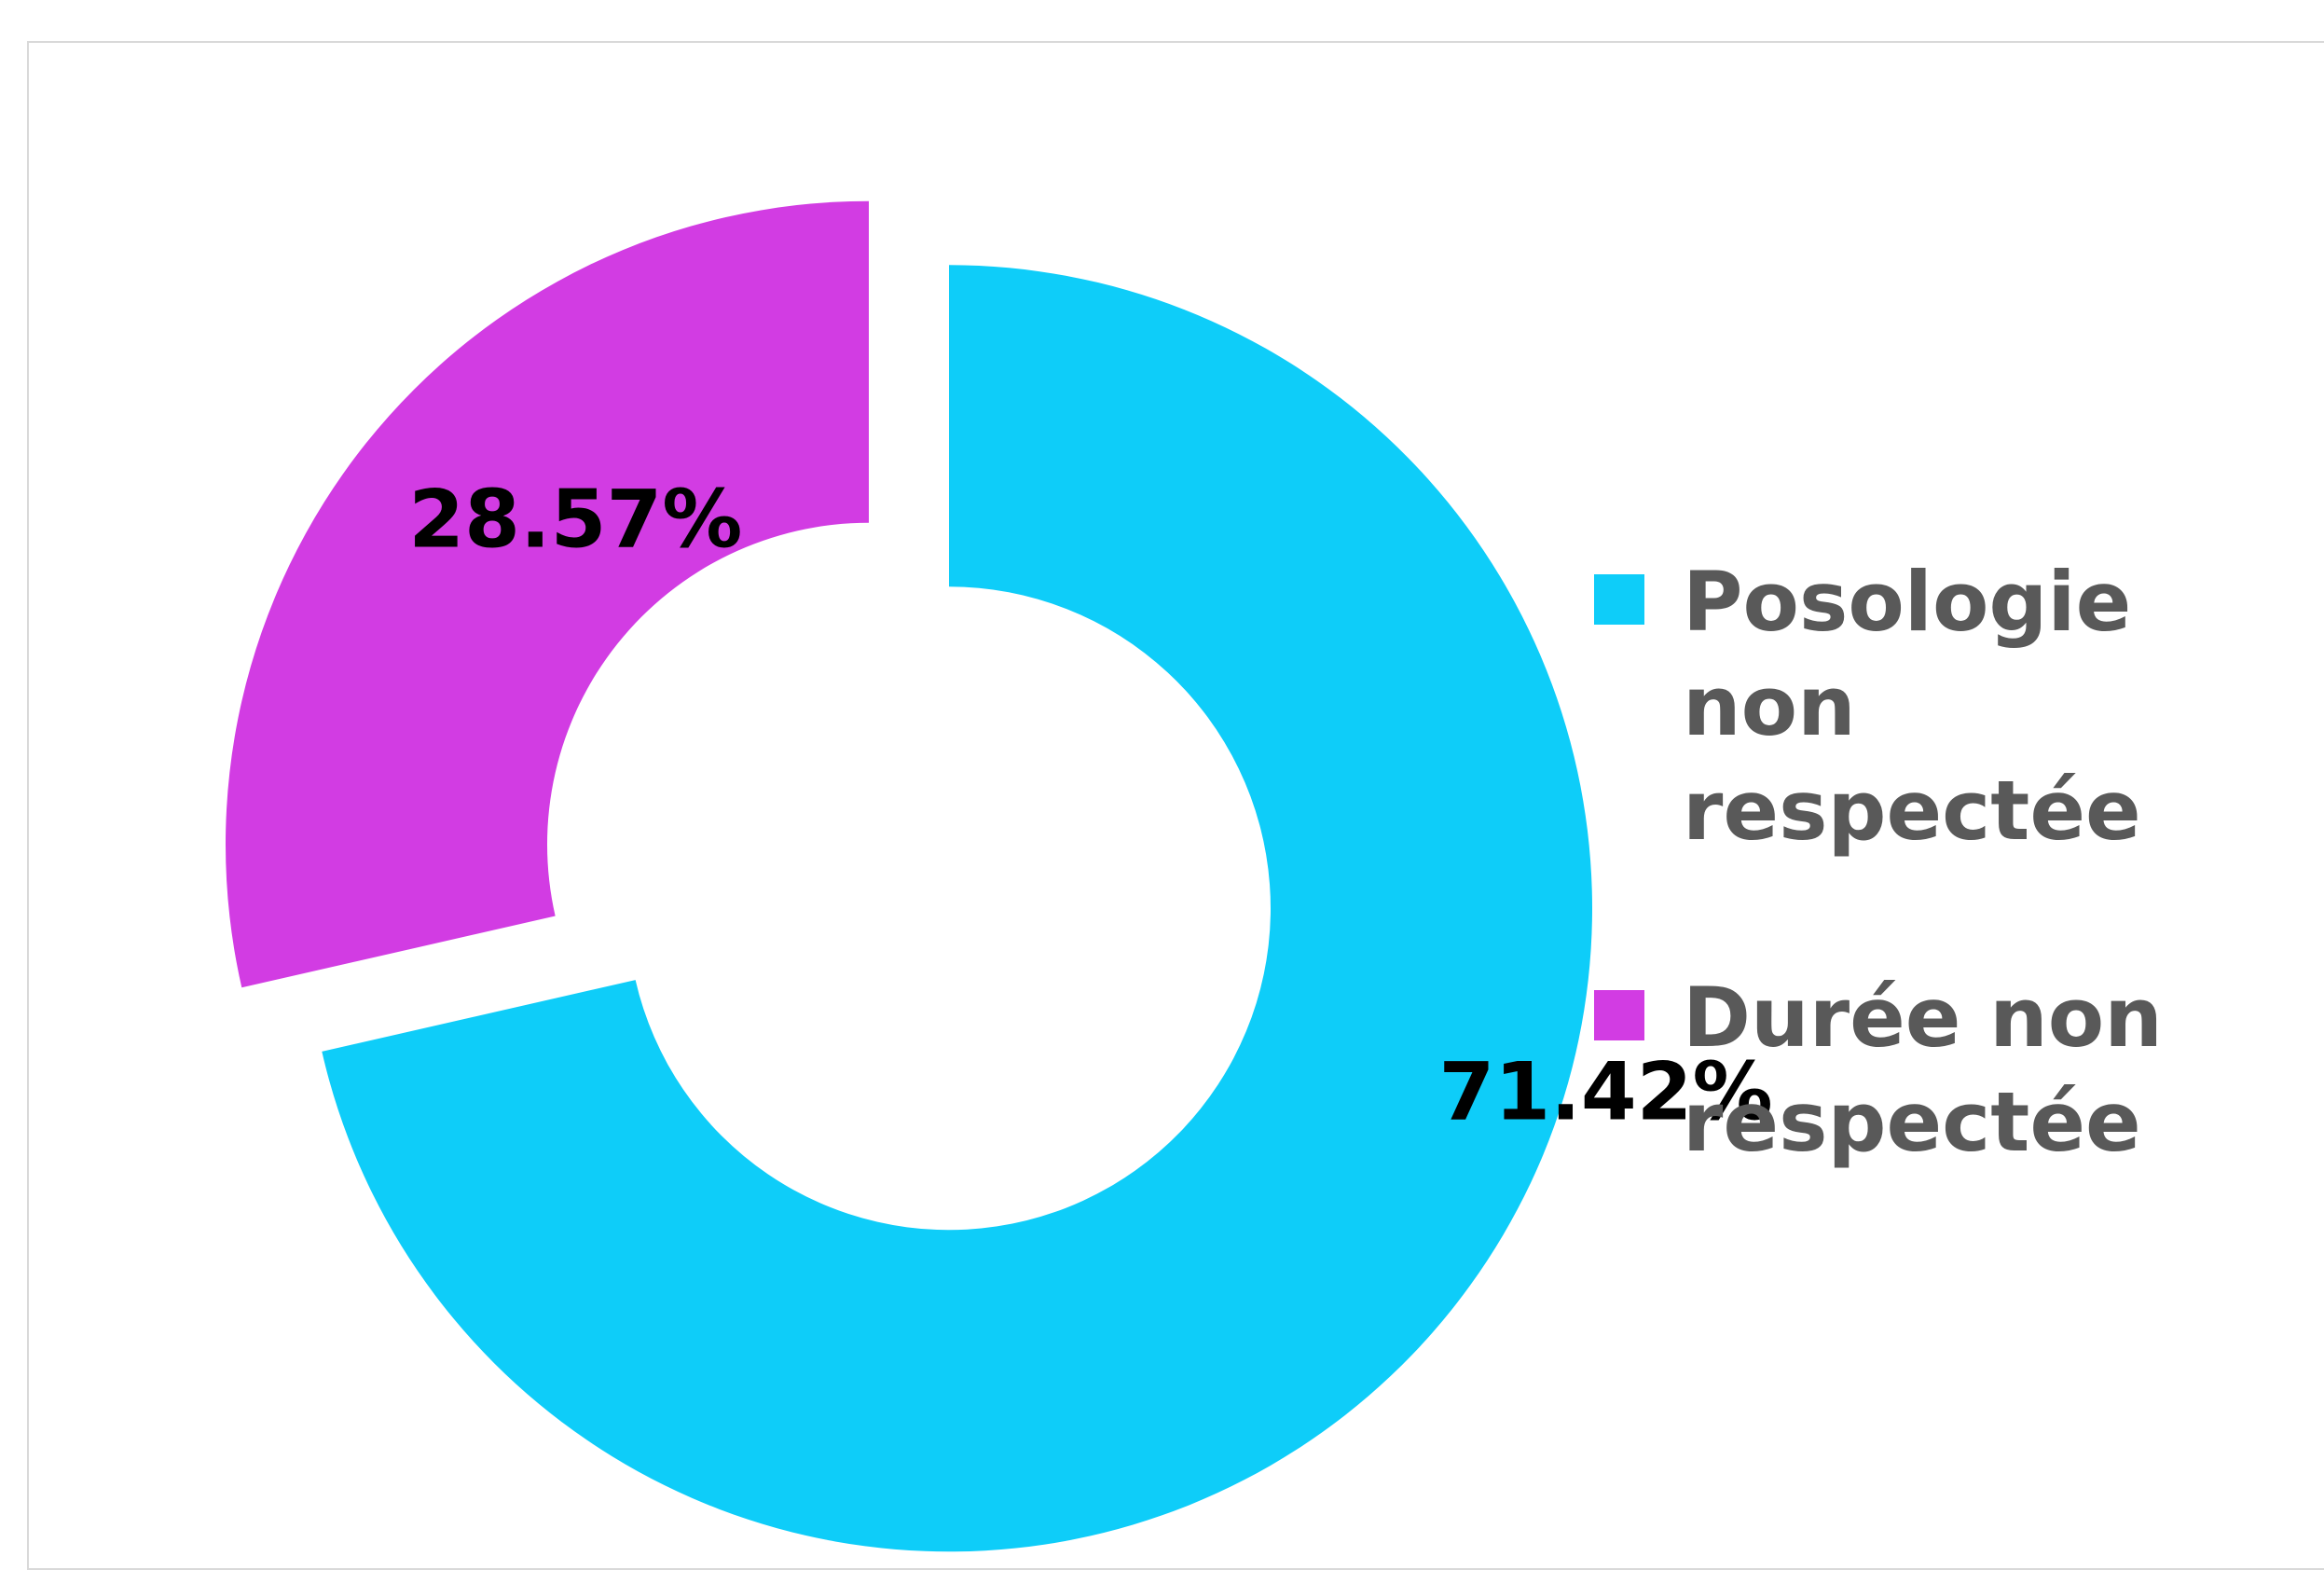 The height and width of the screenshot is (1570, 2324). I want to click on legend-item-duree: Durée non respectée, so click(1948, 1070).